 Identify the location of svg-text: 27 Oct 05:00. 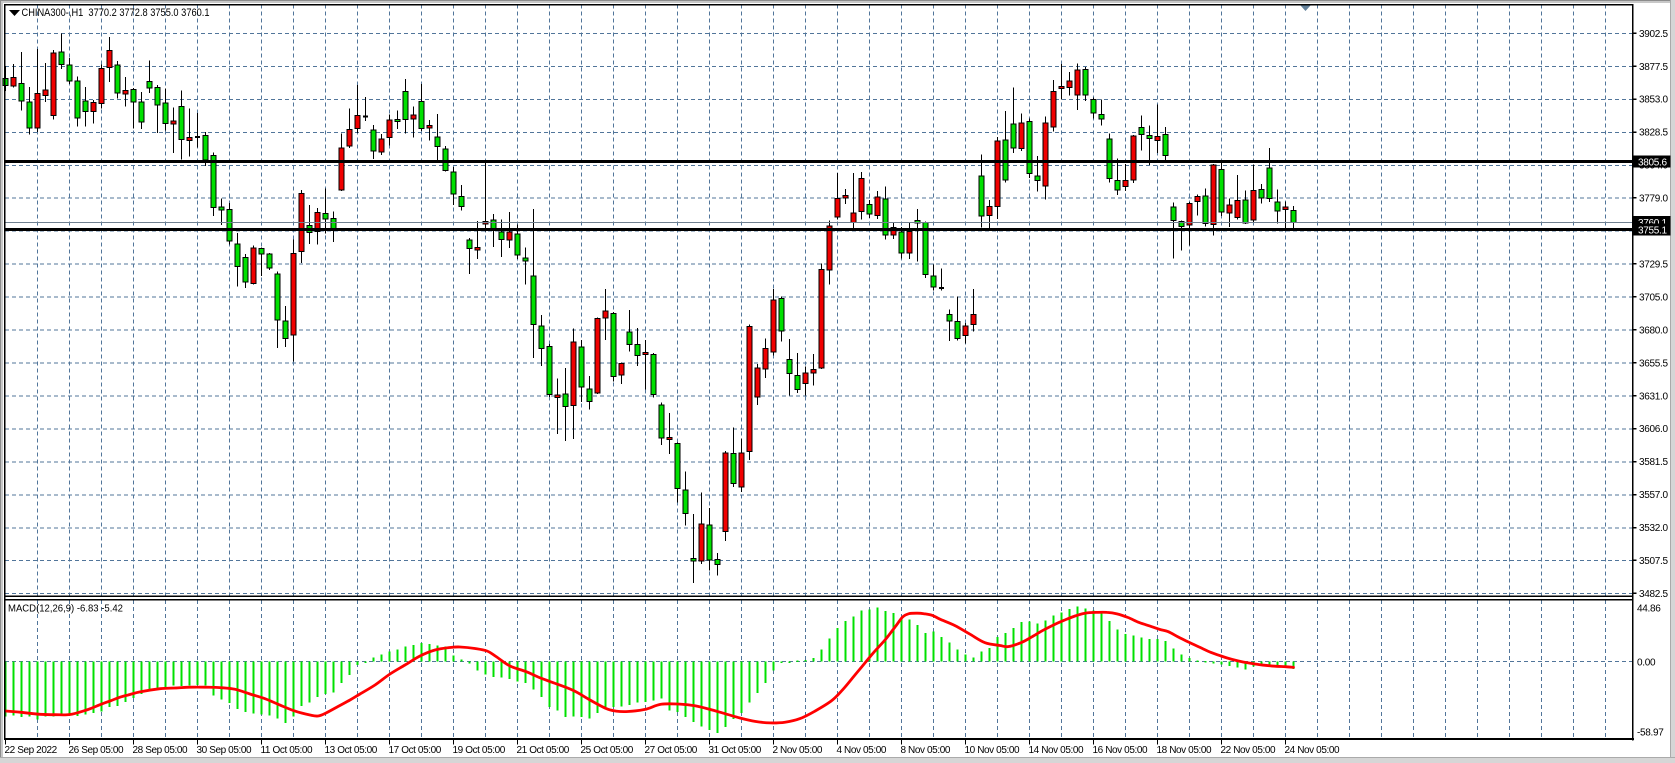
(671, 750).